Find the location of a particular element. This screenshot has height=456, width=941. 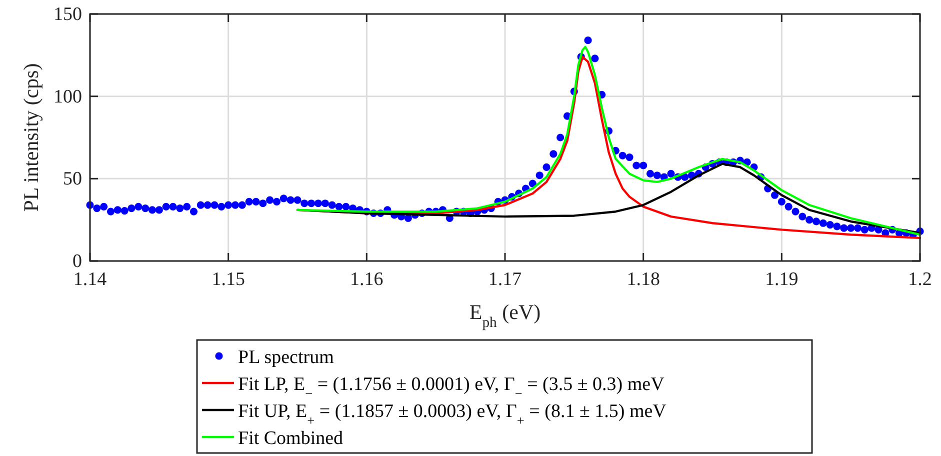

y-tick-label: 100 is located at coordinates (68, 97).